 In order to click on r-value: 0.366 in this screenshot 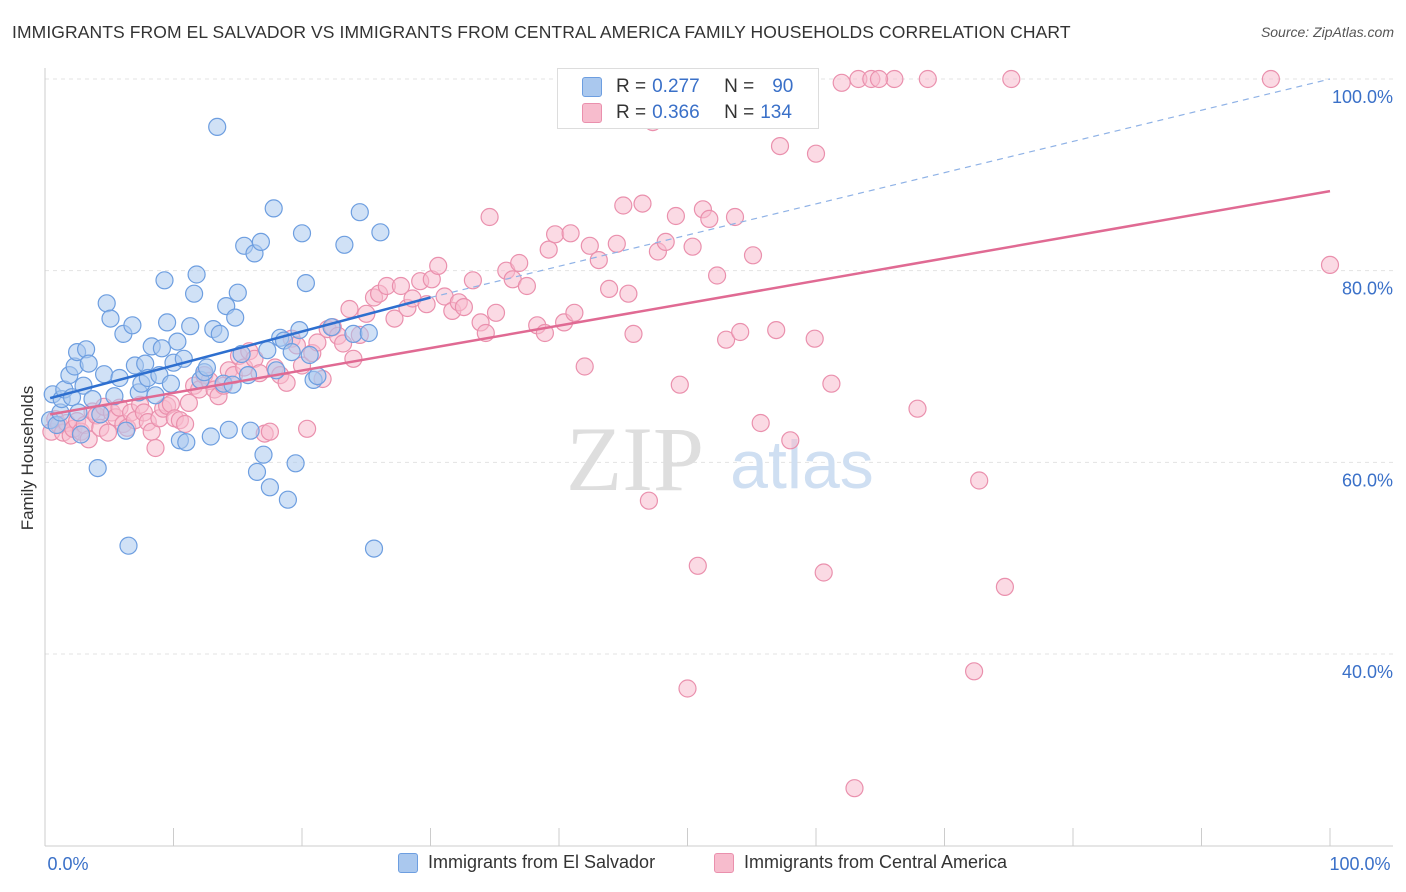, I will do `click(676, 112)`.